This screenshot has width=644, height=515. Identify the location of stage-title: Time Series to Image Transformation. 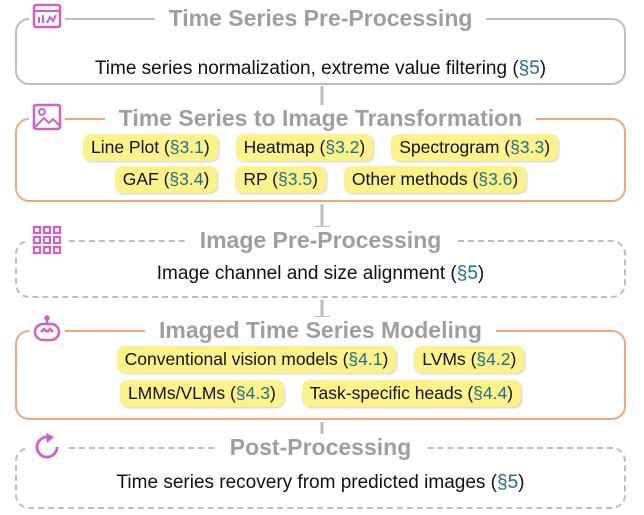
(320, 118).